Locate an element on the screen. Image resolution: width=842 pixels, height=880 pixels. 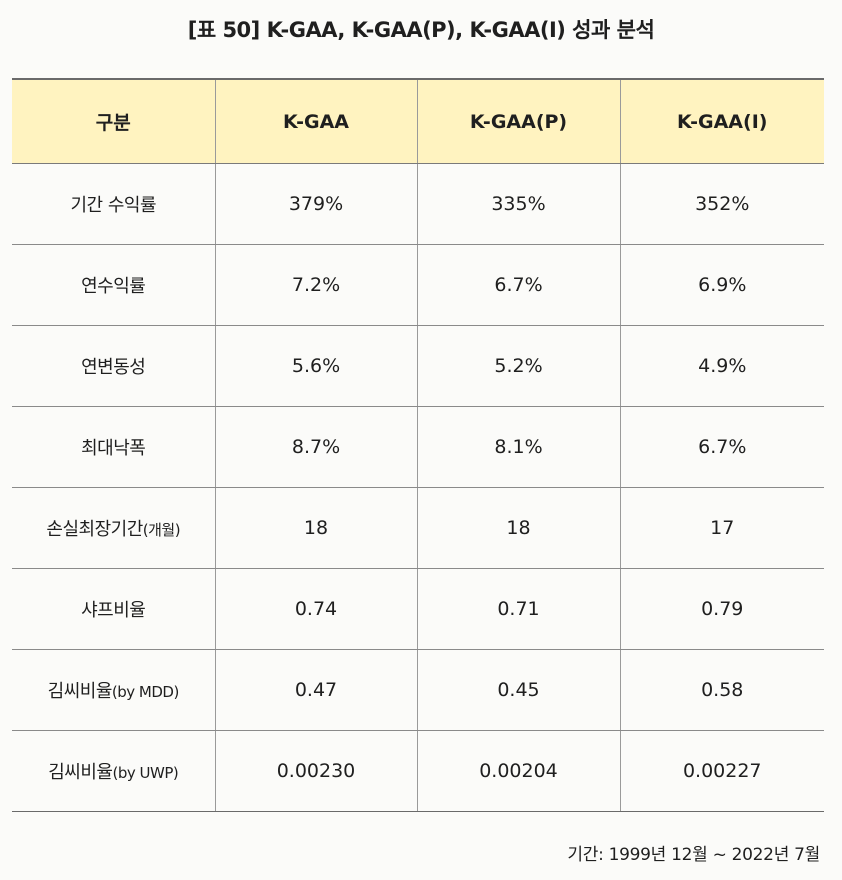
row-label: 연수익률 is located at coordinates (113, 285).